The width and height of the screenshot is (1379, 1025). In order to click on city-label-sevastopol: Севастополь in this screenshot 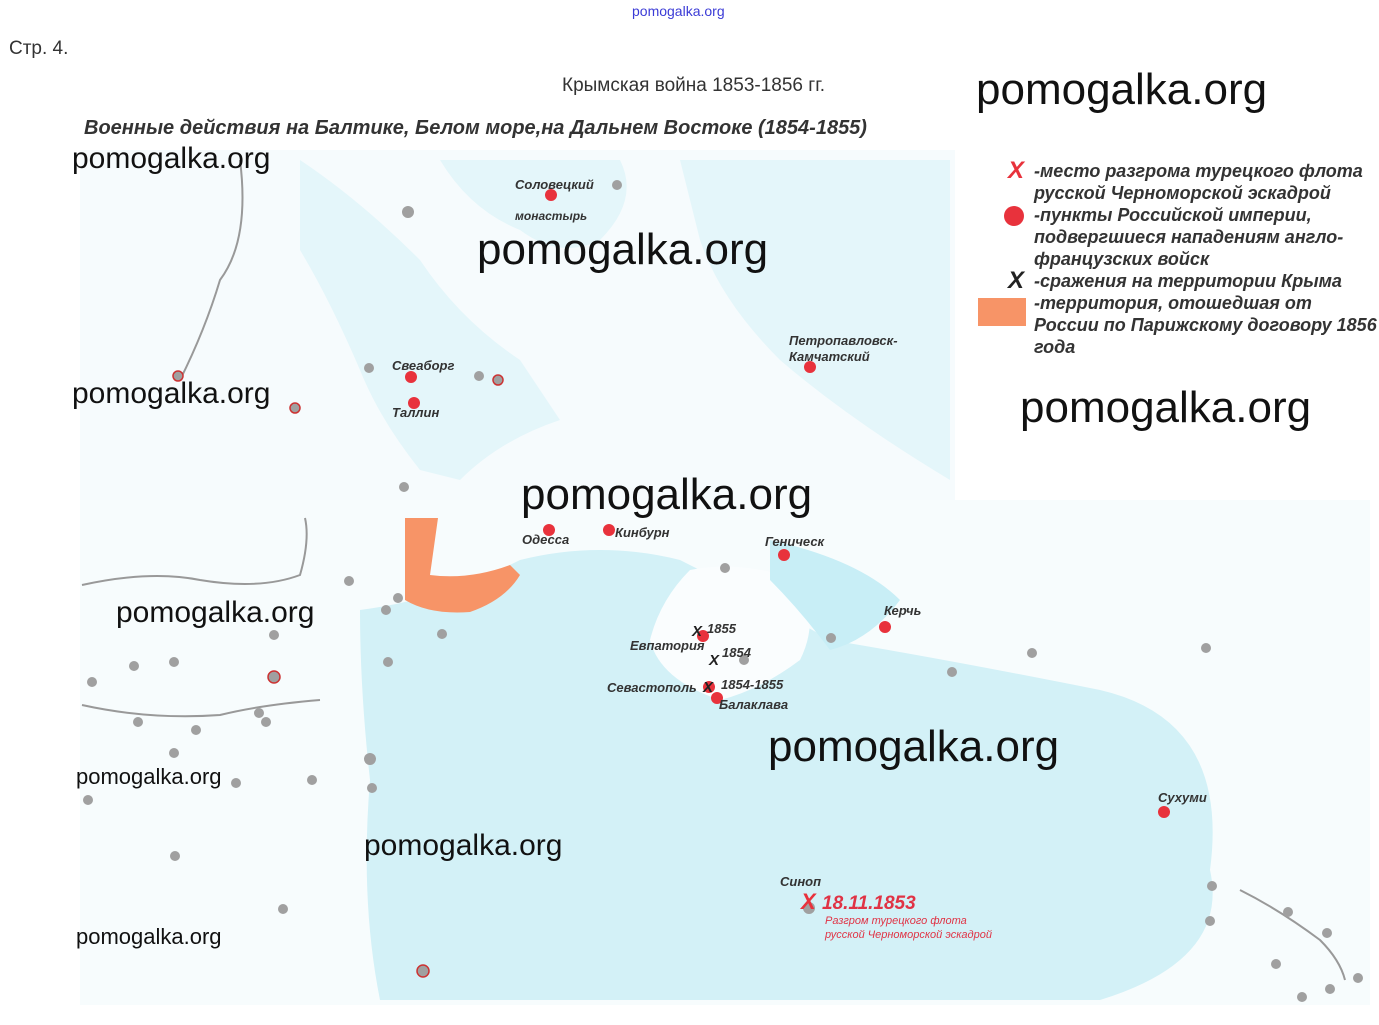, I will do `click(652, 687)`.